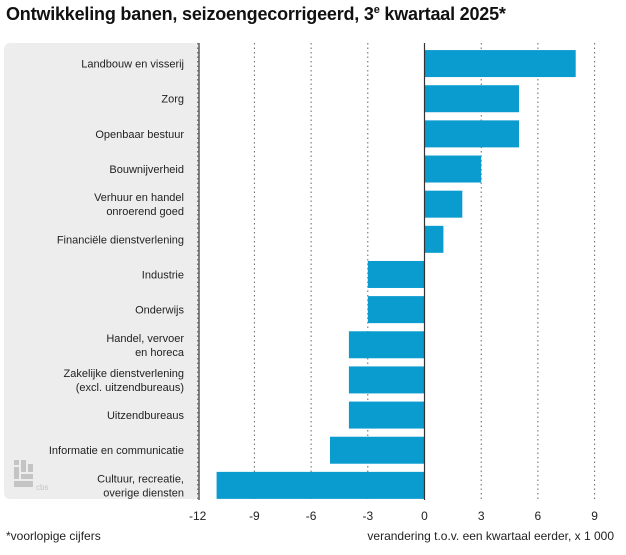 Image resolution: width=626 pixels, height=555 pixels. What do you see at coordinates (159, 311) in the screenshot?
I see `category-label: Onderwijs` at bounding box center [159, 311].